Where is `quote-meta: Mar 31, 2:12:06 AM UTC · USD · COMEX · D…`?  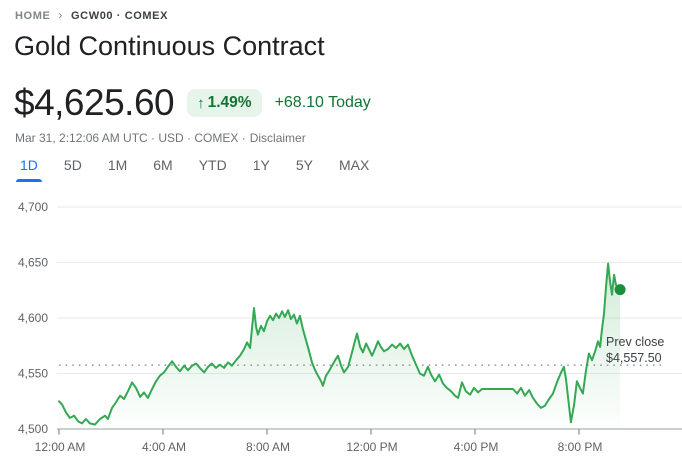
quote-meta: Mar 31, 2:12:06 AM UTC · USD · COMEX · D… is located at coordinates (160, 138).